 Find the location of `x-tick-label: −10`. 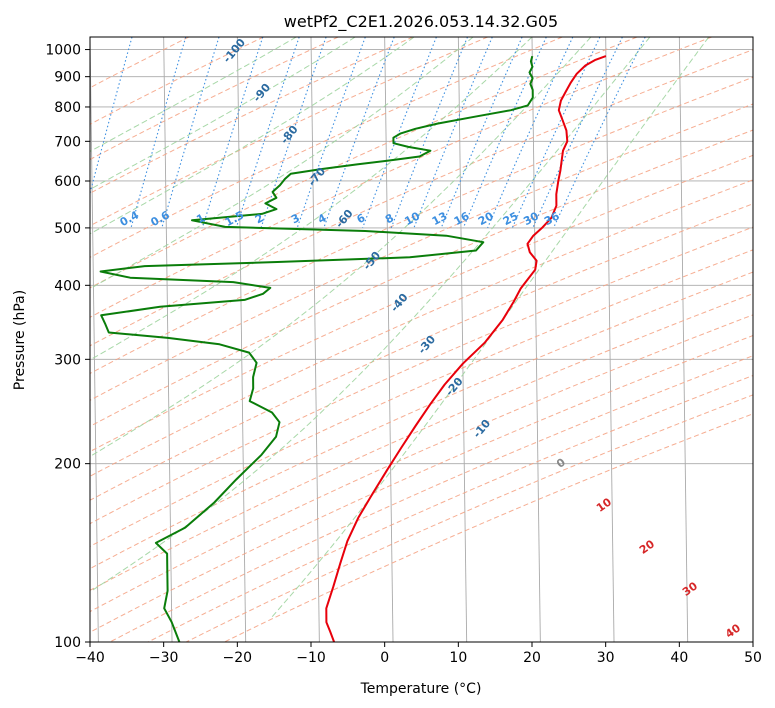

x-tick-label: −10 is located at coordinates (311, 658).